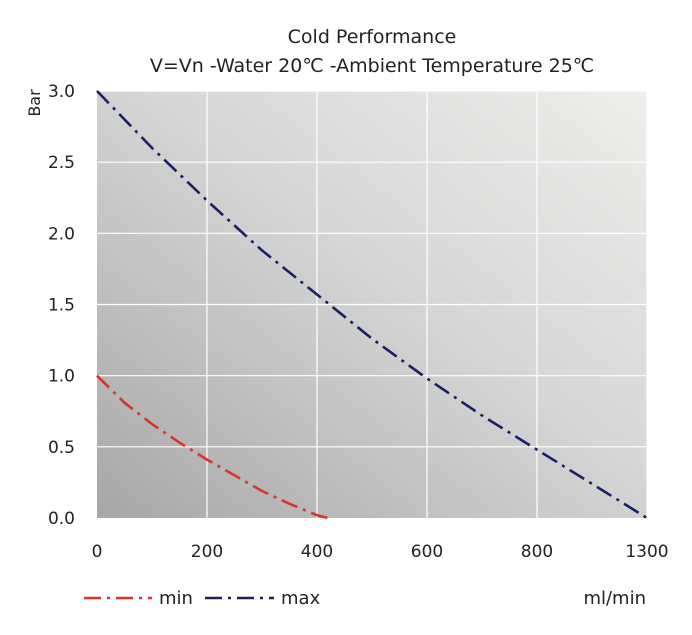  What do you see at coordinates (61, 519) in the screenshot?
I see `y-tick-label: 0.0` at bounding box center [61, 519].